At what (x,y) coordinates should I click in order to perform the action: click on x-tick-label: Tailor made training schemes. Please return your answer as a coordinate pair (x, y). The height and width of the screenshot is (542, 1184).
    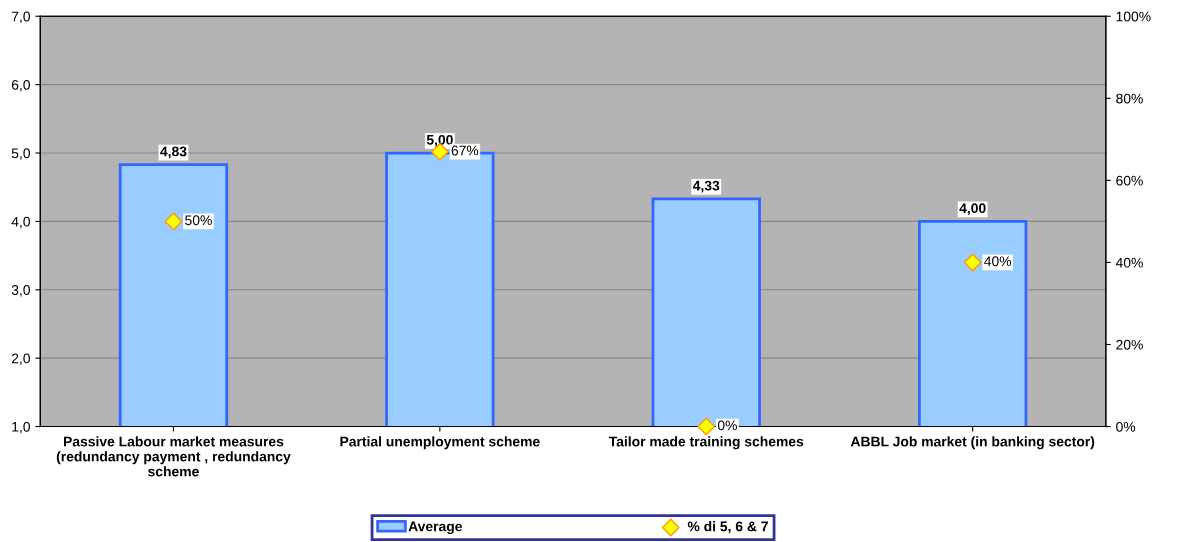
    Looking at the image, I should click on (706, 443).